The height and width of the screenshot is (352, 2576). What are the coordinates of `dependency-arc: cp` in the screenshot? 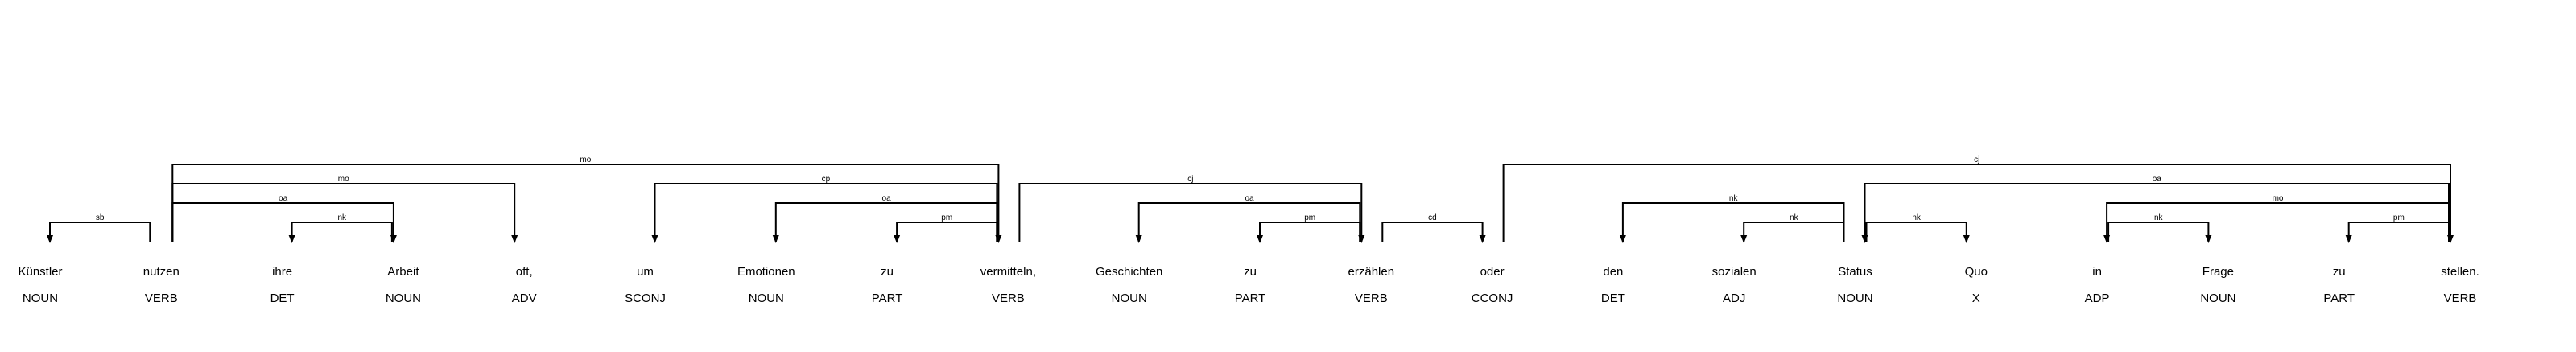 It's located at (824, 209).